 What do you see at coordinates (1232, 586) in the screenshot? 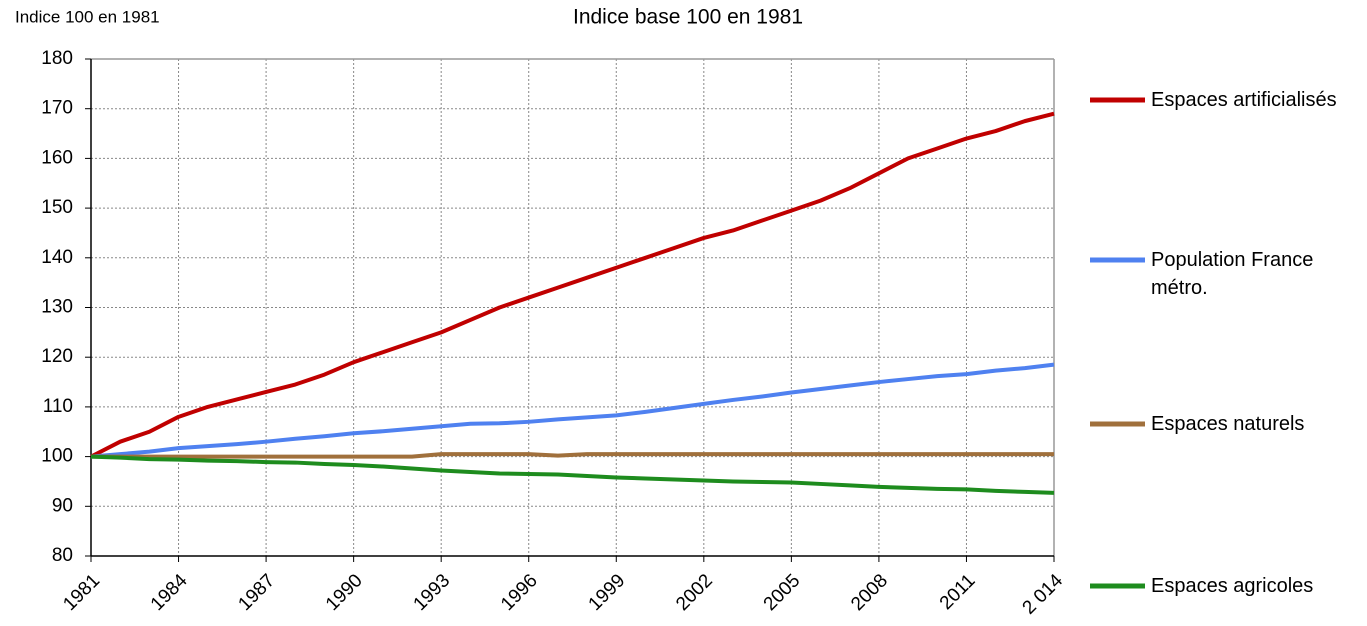
I see `legend-label: Espaces agricoles` at bounding box center [1232, 586].